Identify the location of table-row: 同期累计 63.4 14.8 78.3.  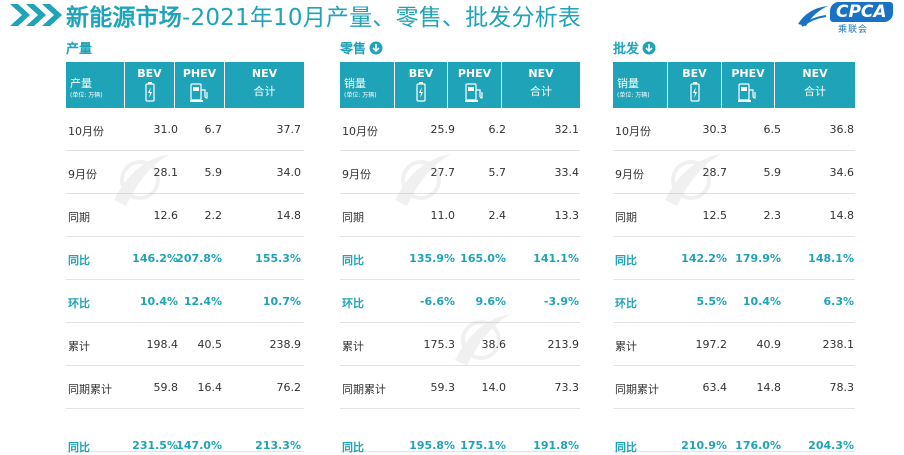
(734, 387).